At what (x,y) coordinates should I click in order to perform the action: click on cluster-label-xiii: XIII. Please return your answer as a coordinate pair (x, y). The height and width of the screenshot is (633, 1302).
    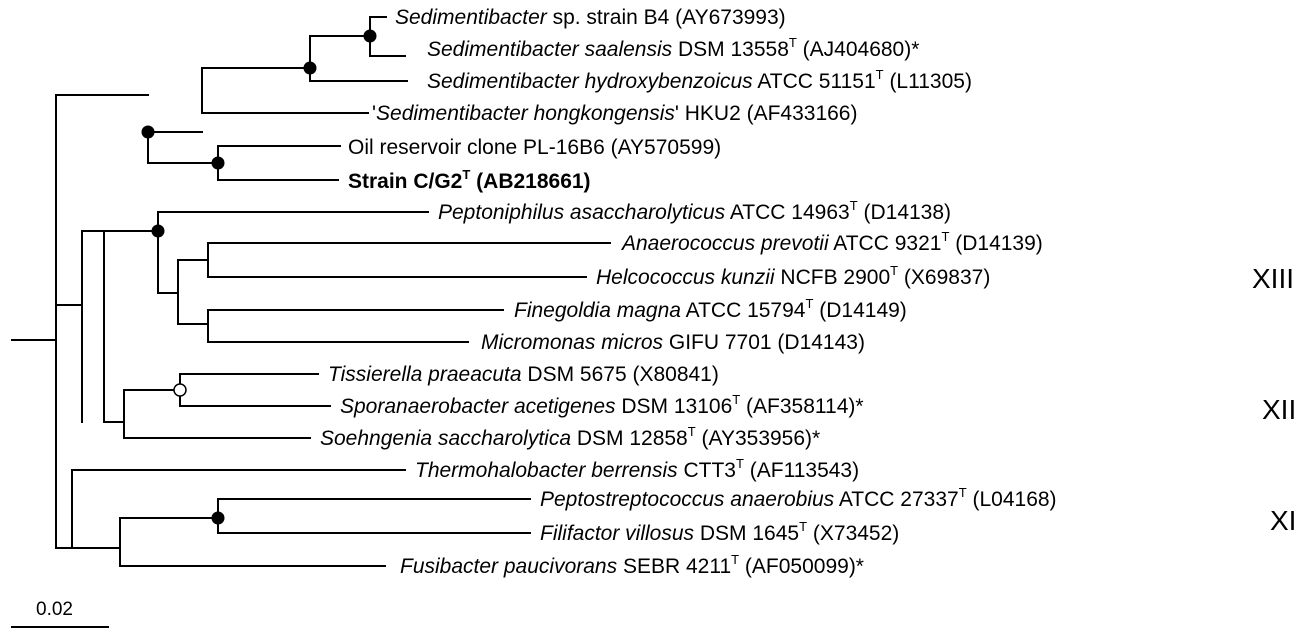
    Looking at the image, I should click on (1273, 278).